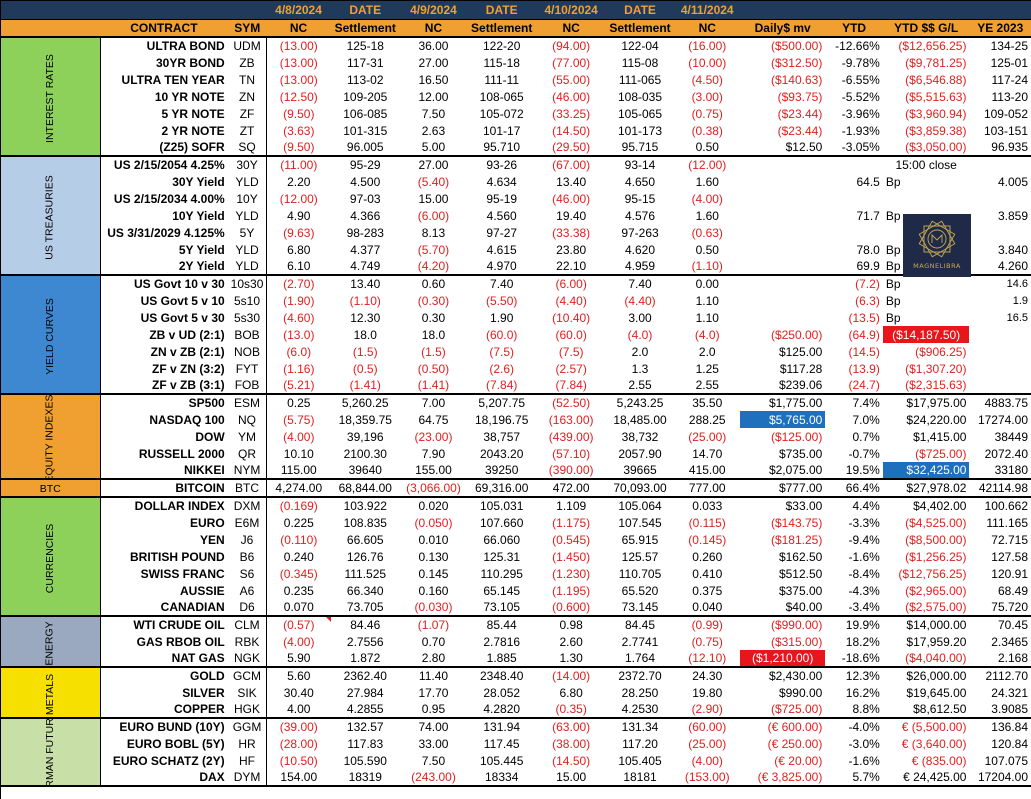 The image size is (1031, 799). What do you see at coordinates (49, 558) in the screenshot?
I see `category-label: CURRENCIES` at bounding box center [49, 558].